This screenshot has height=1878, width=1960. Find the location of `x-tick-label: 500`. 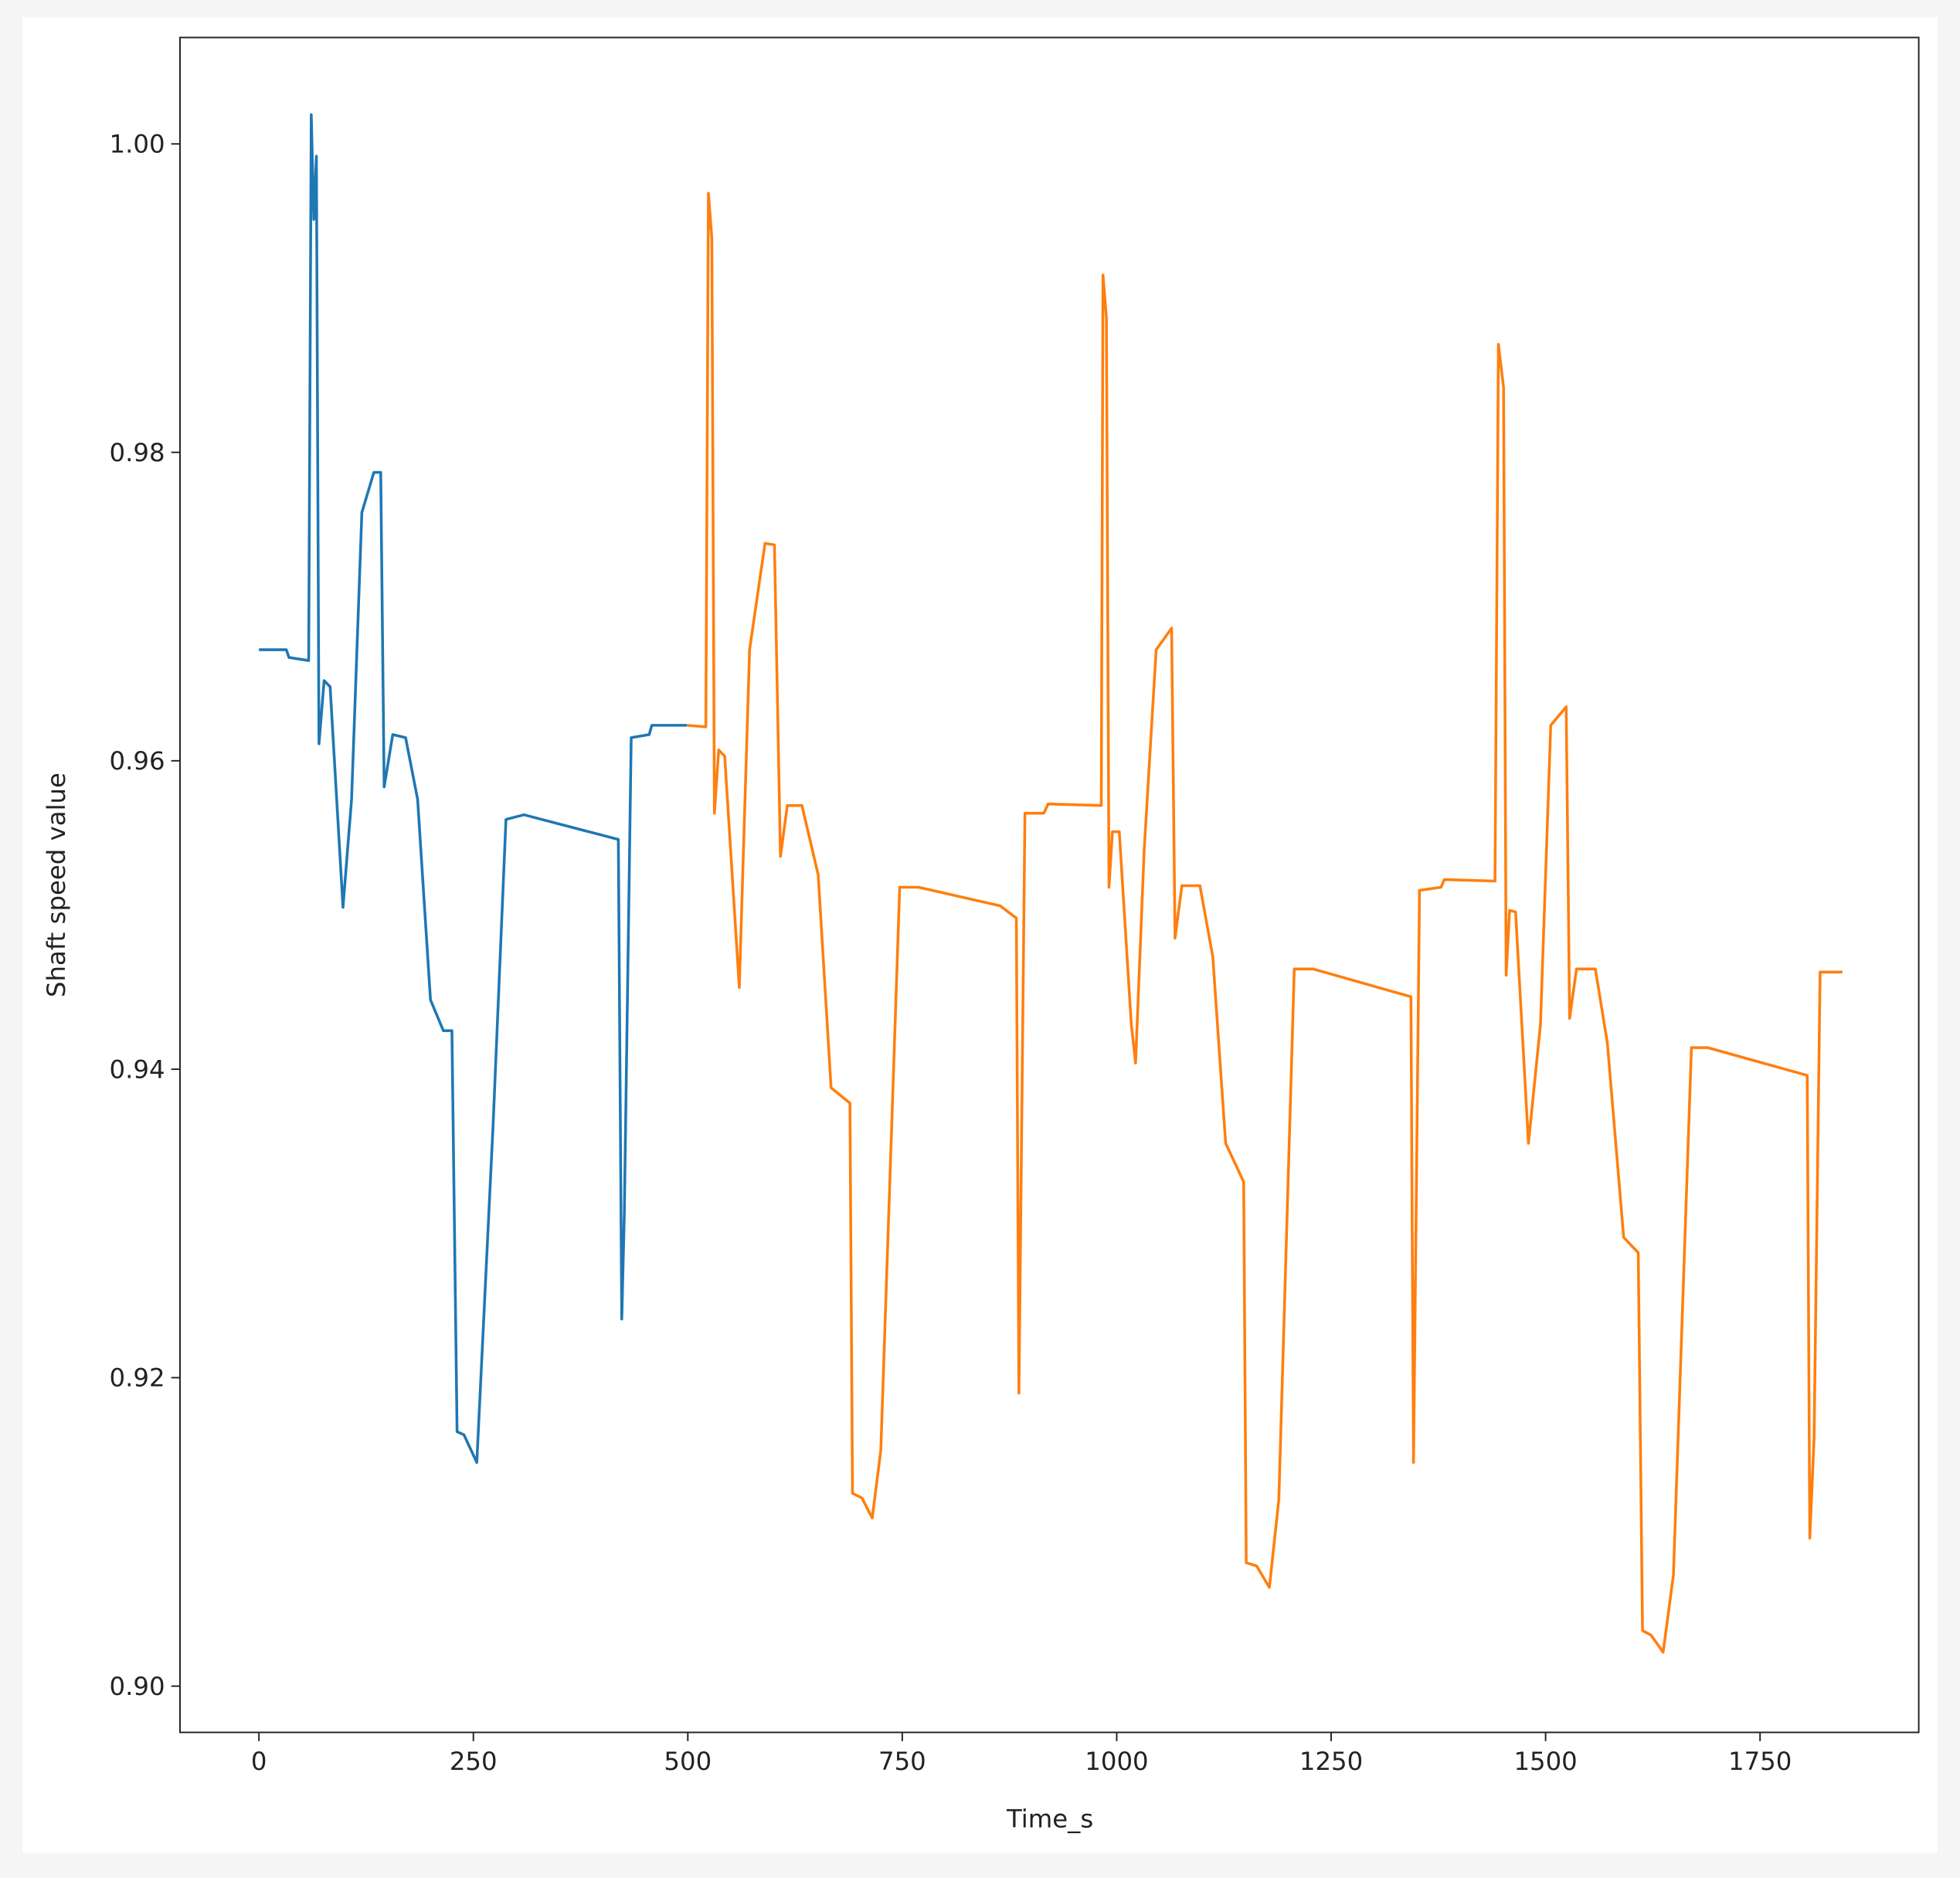

x-tick-label: 500 is located at coordinates (688, 1761).